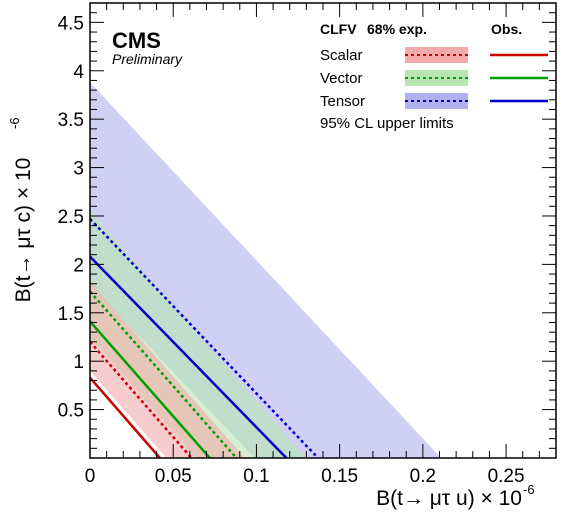  What do you see at coordinates (449, 498) in the screenshot?
I see `x-axis-title: B(t→ μτ u) × 10` at bounding box center [449, 498].